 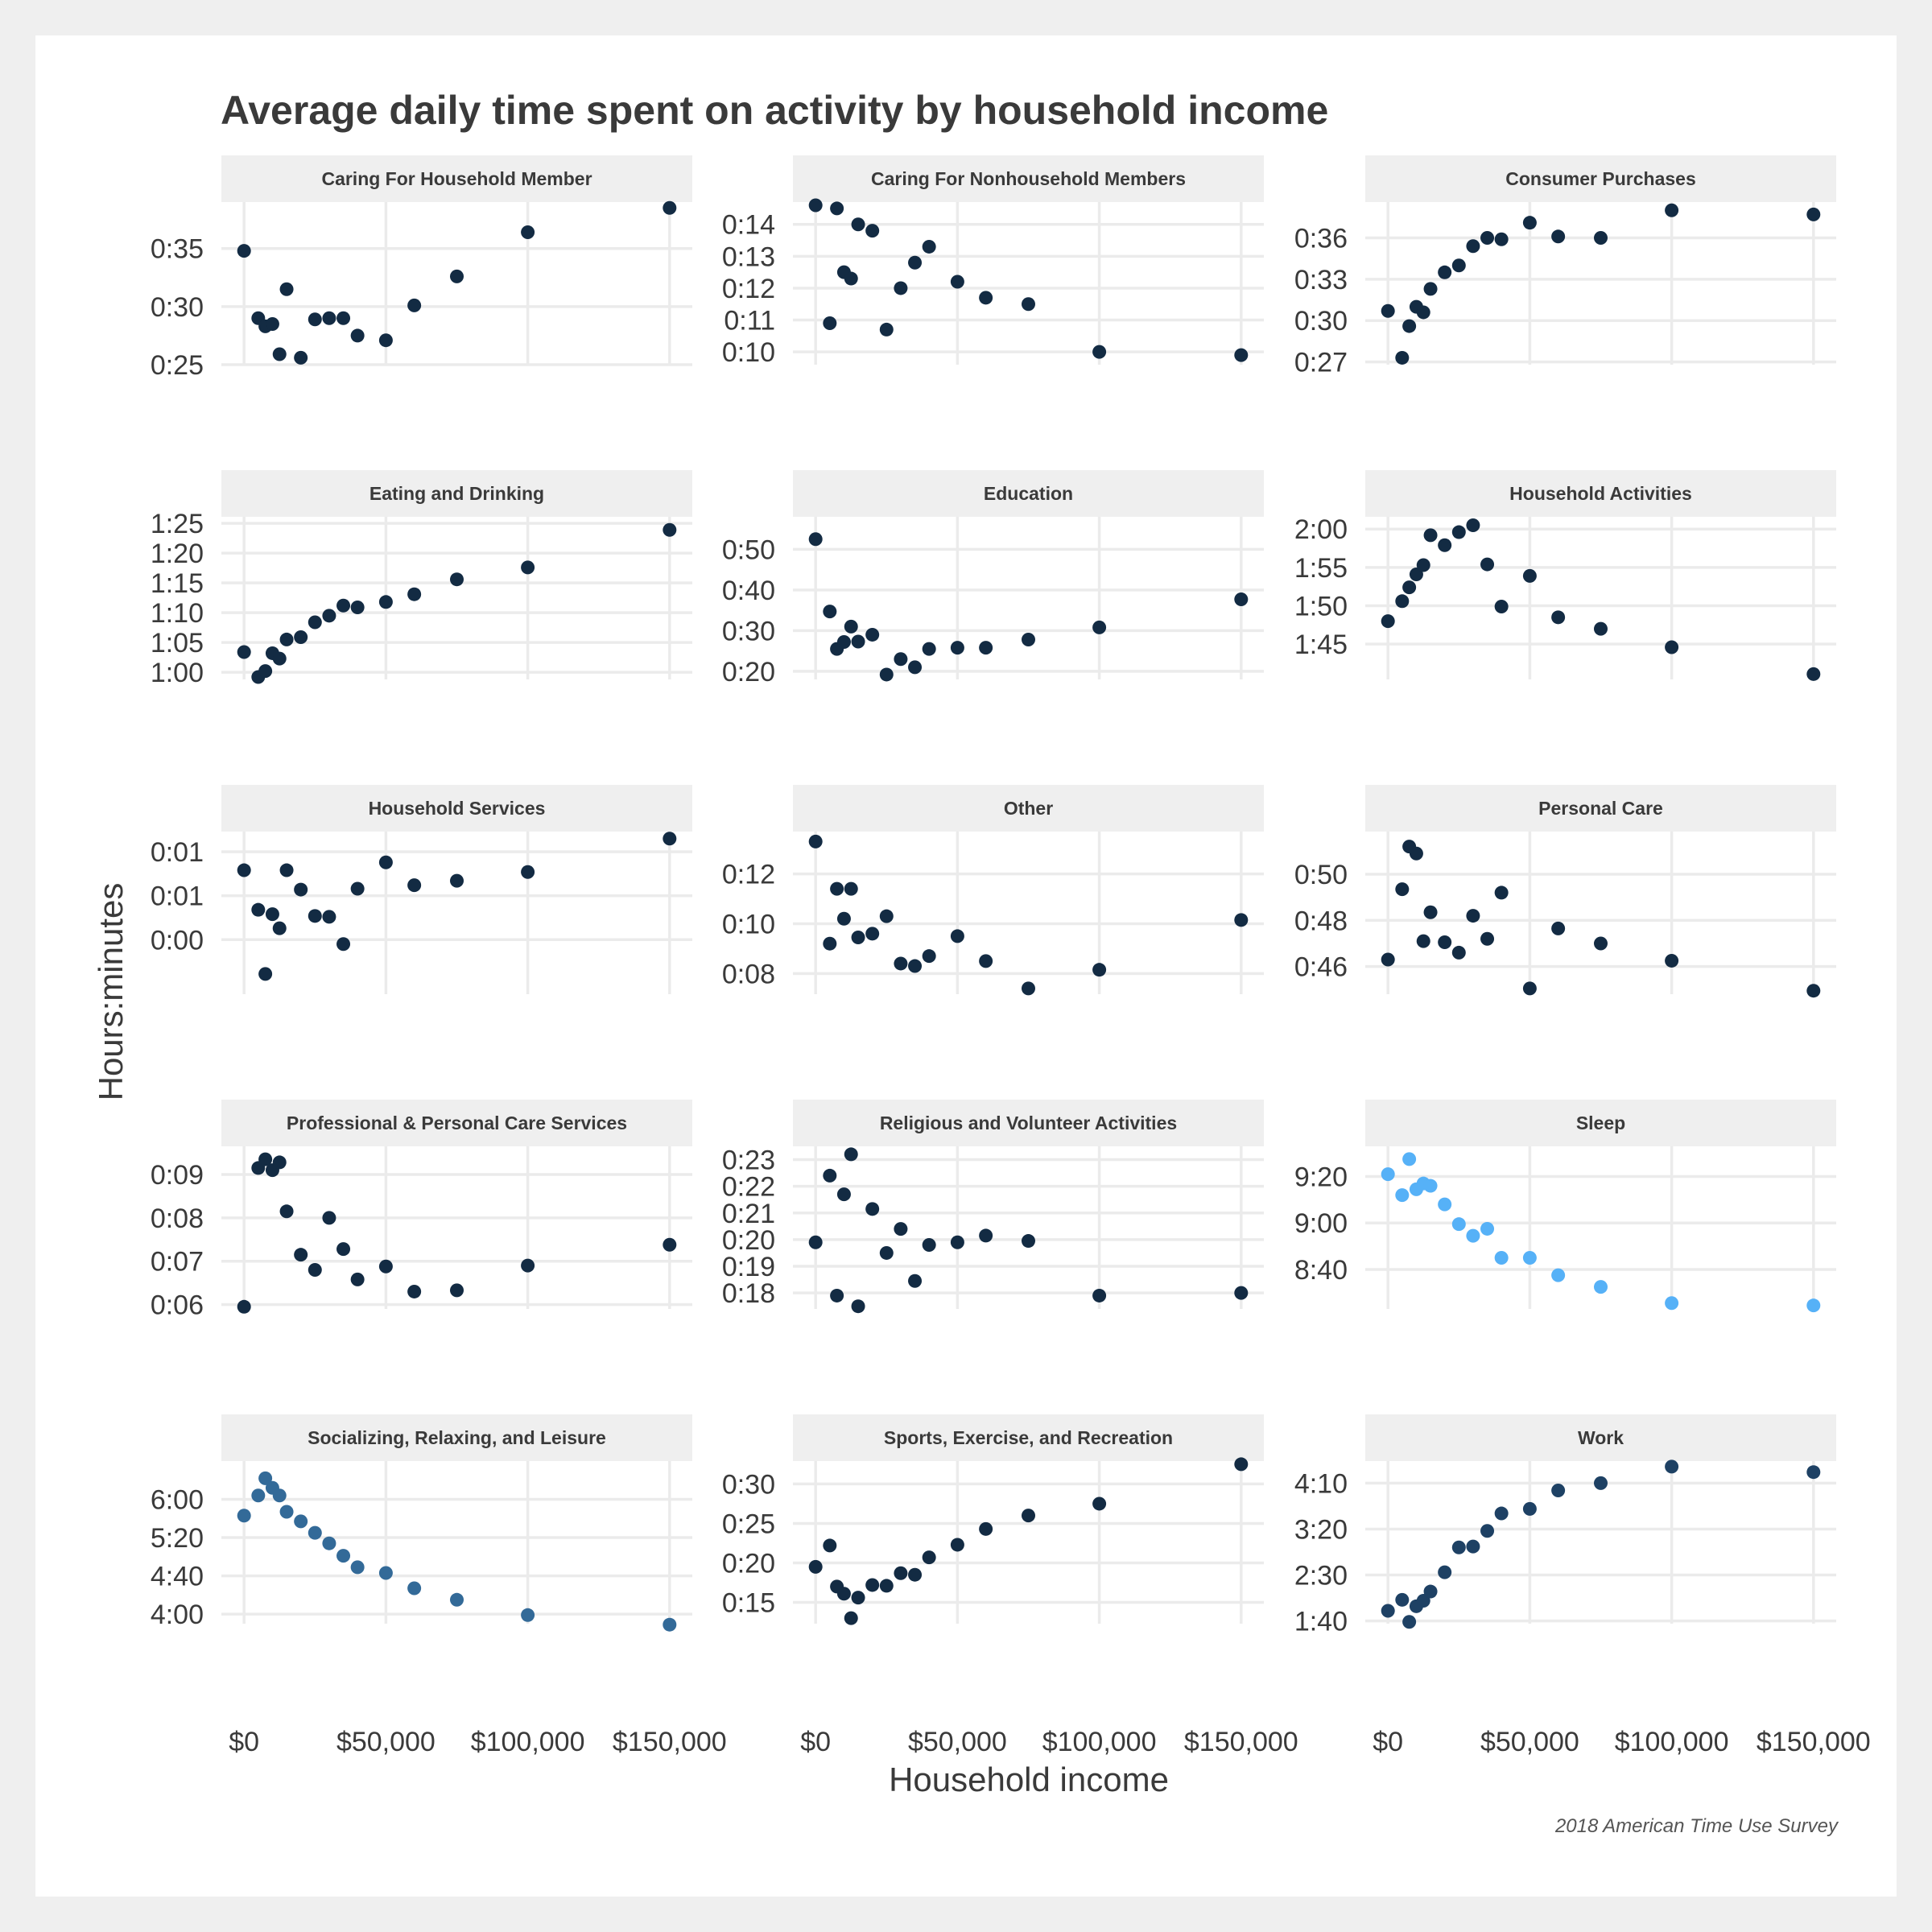 I want to click on panel-title: Socializing, Relaxing, and Leisure, so click(x=457, y=1437).